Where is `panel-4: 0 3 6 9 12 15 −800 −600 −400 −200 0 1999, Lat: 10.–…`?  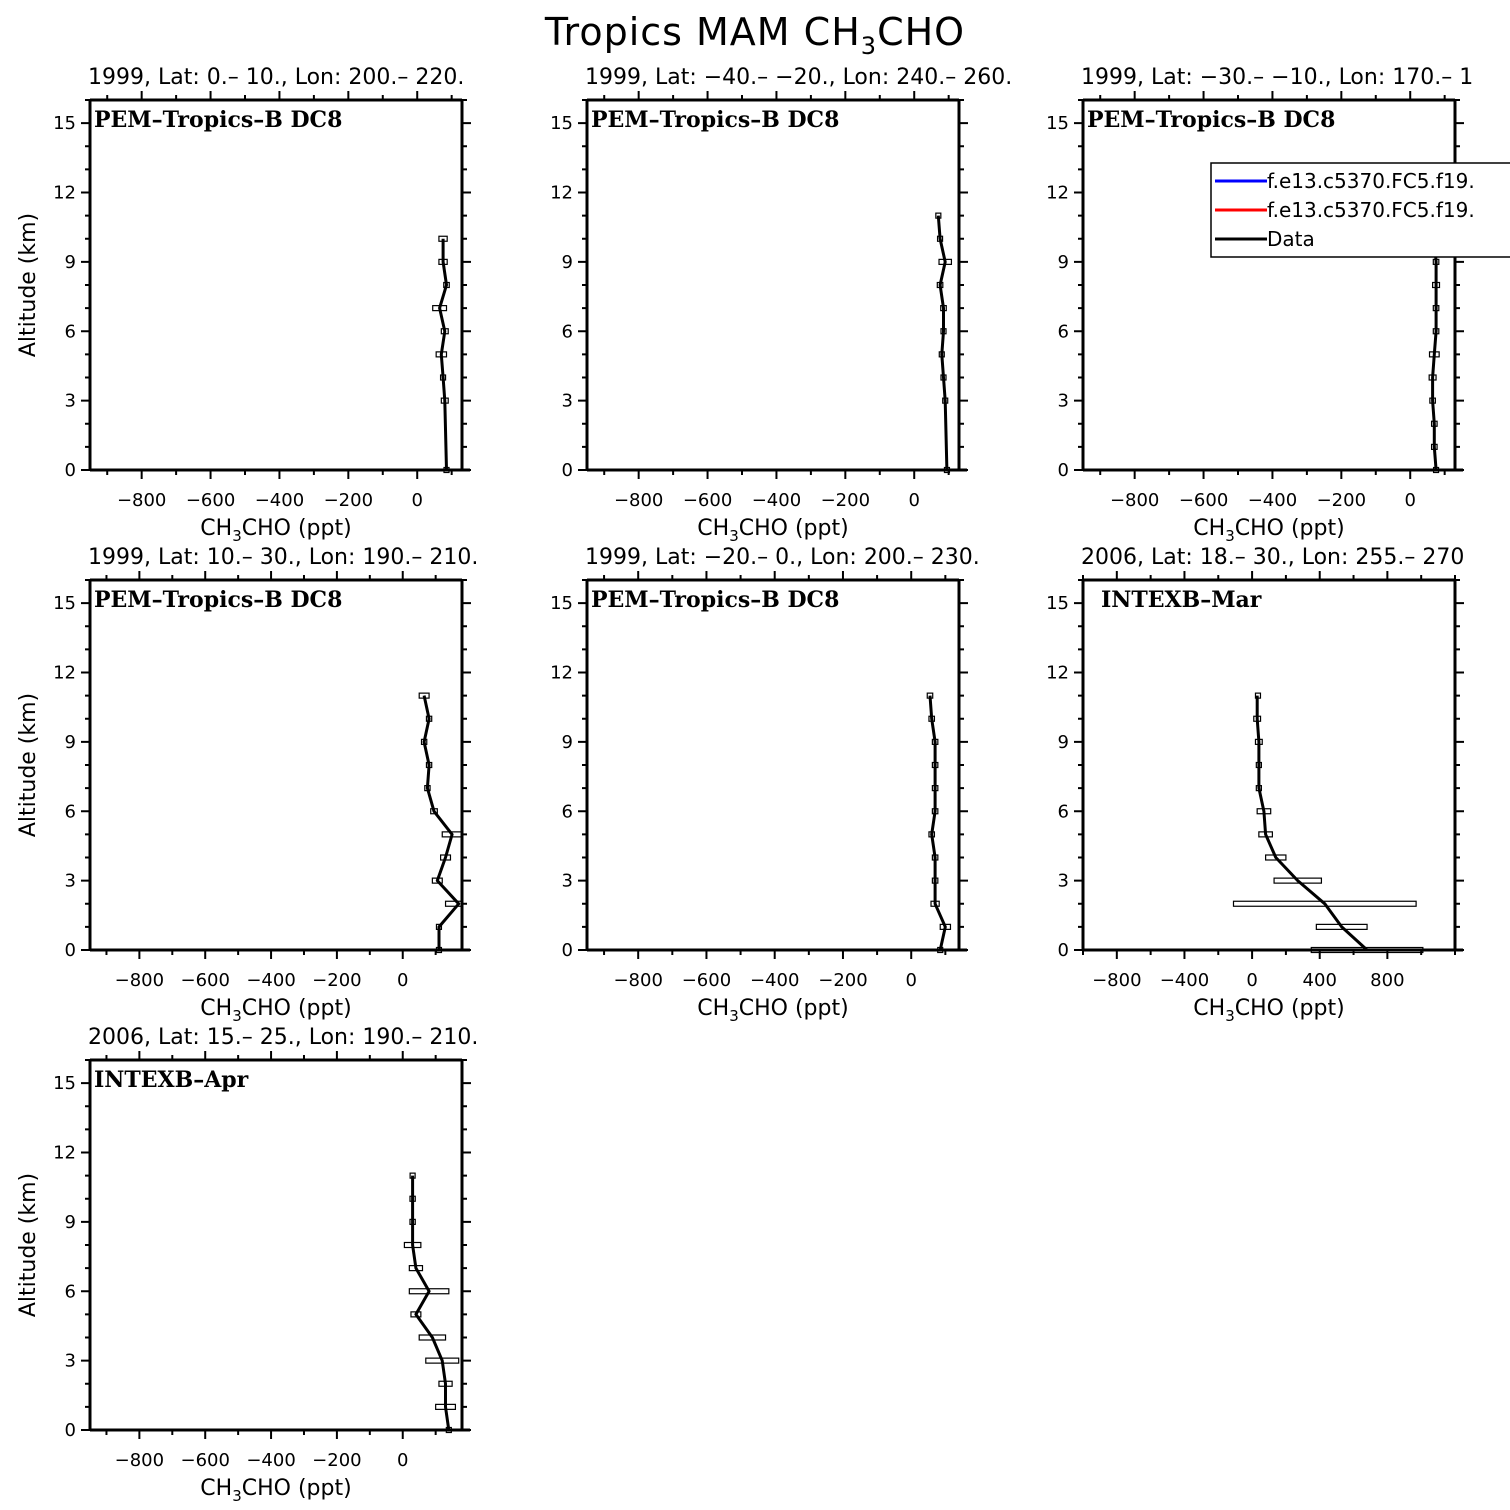
panel-4: 0 3 6 9 12 15 −800 −600 −400 −200 0 1999, Lat: 10.–… is located at coordinates (247, 785).